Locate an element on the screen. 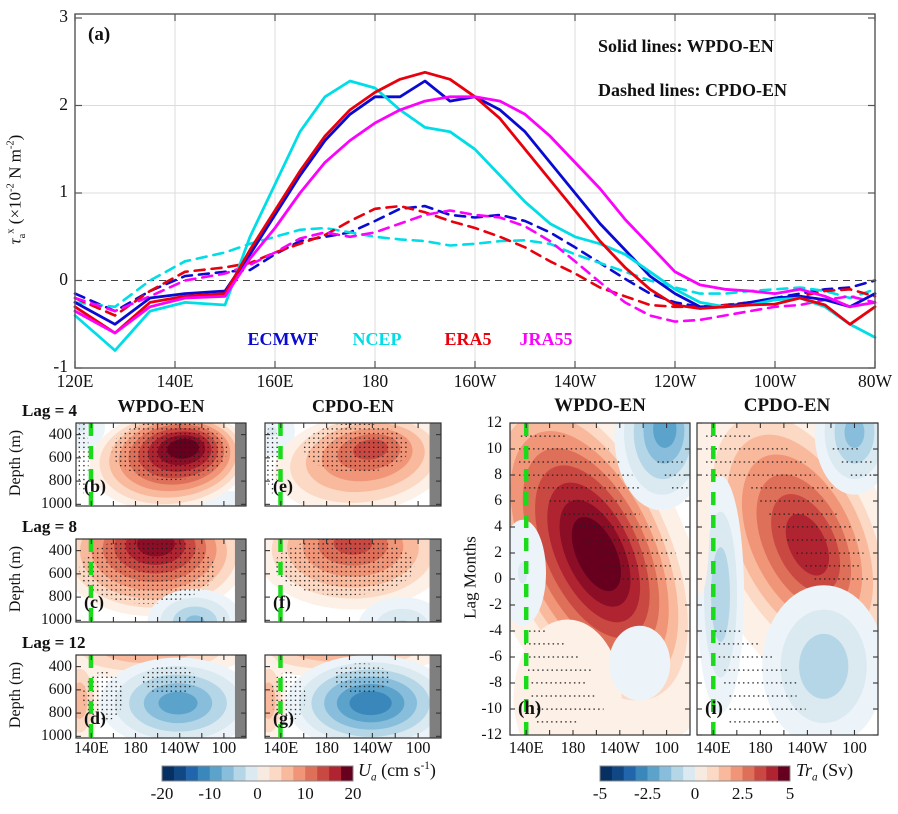  row-label-lag-8: Lag = 8 is located at coordinates (50, 526).